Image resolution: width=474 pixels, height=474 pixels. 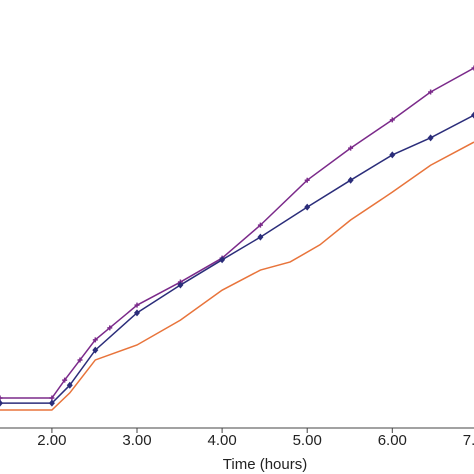 What do you see at coordinates (468, 440) in the screenshot?
I see `x-tick-label: 7.00` at bounding box center [468, 440].